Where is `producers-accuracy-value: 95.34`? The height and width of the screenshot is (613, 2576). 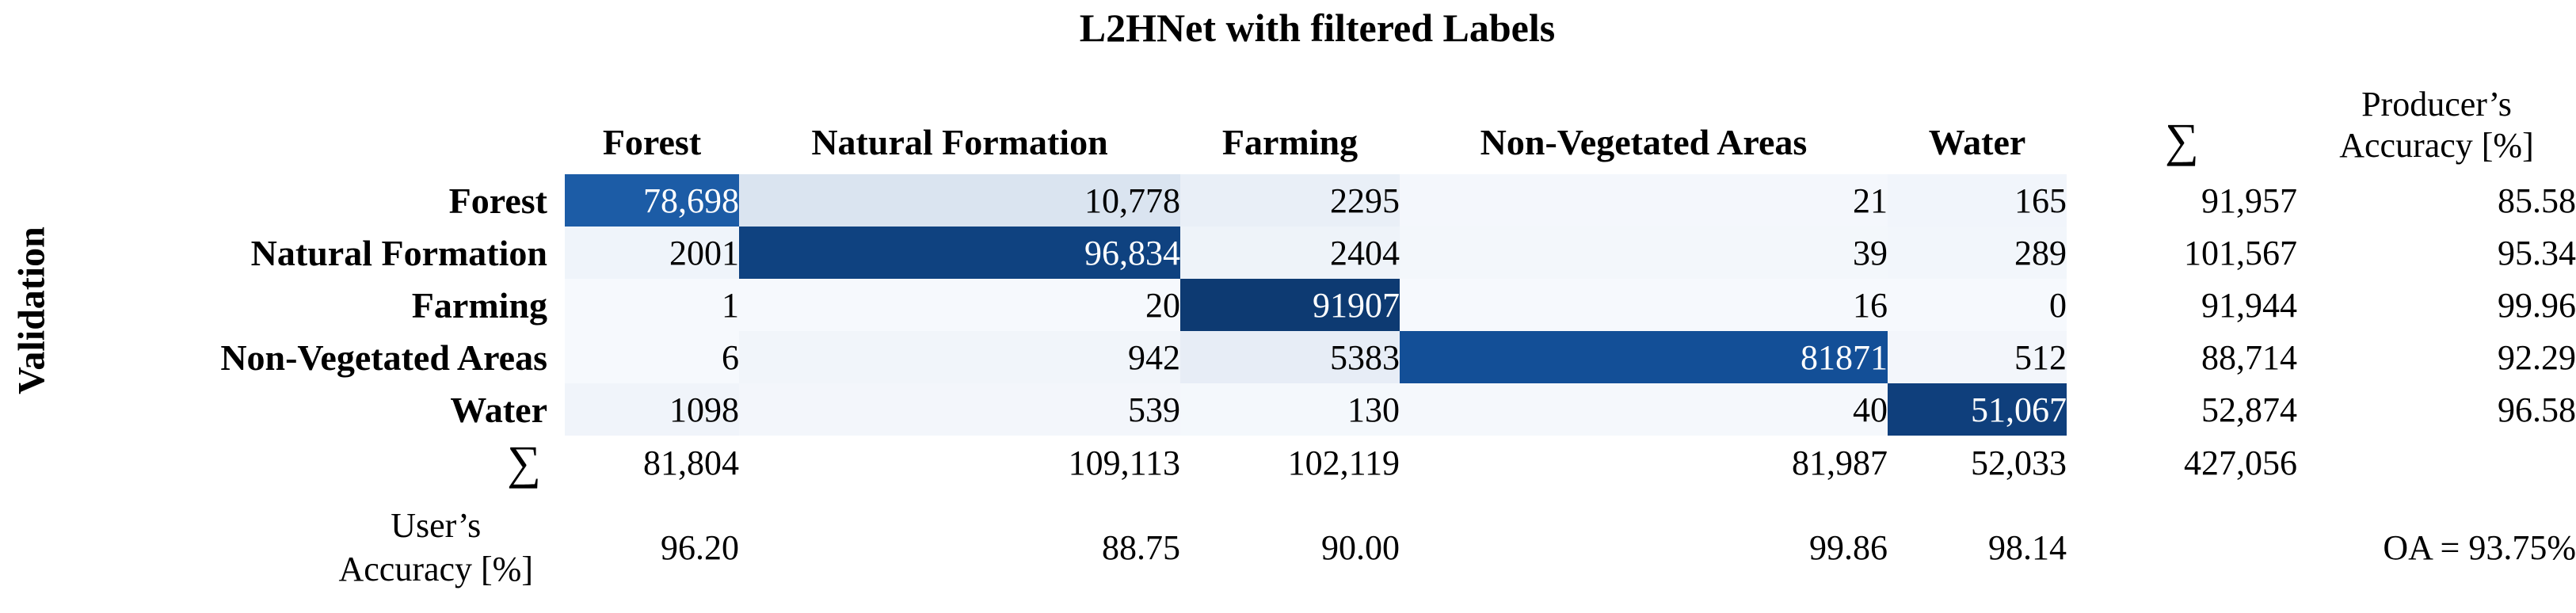
producers-accuracy-value: 95.34 is located at coordinates (2537, 252).